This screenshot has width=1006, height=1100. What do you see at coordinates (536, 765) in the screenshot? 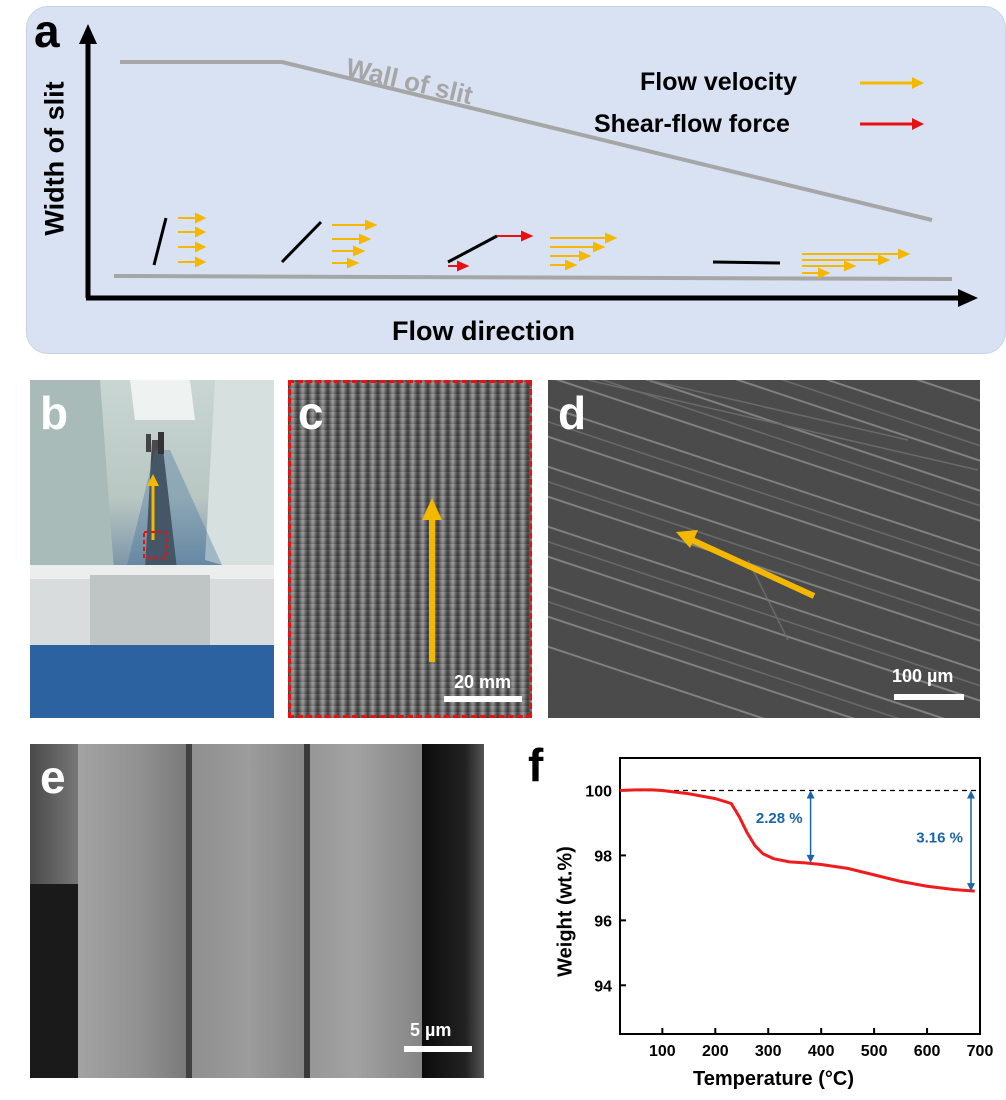
I see `panel-letter-f: f` at bounding box center [536, 765].